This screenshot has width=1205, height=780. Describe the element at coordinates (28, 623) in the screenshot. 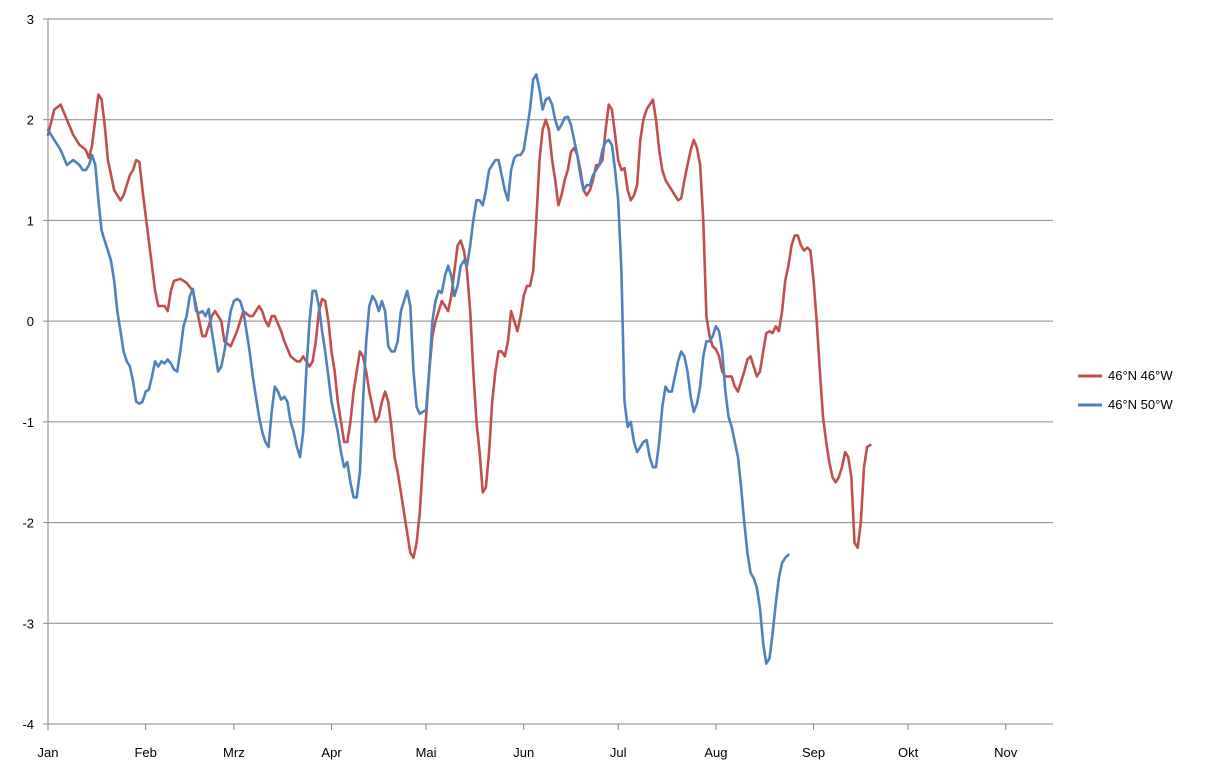

I see `y-tick-label-1: -3` at that location.